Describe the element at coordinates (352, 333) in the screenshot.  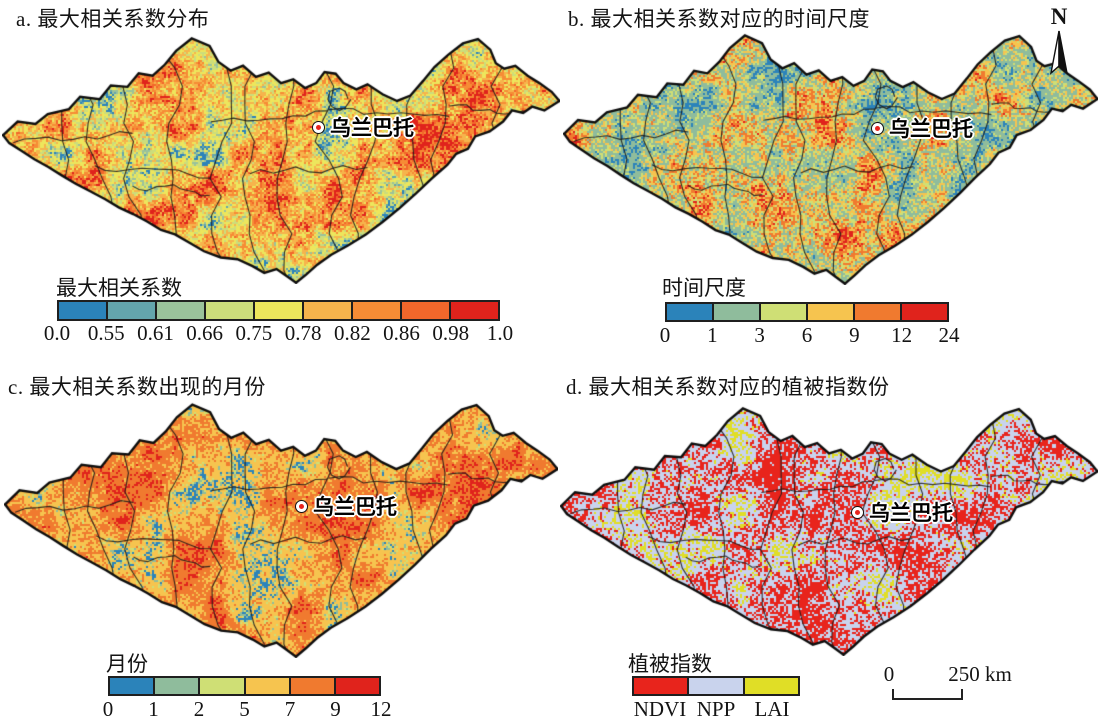
I see `tick-label: 0.82` at that location.